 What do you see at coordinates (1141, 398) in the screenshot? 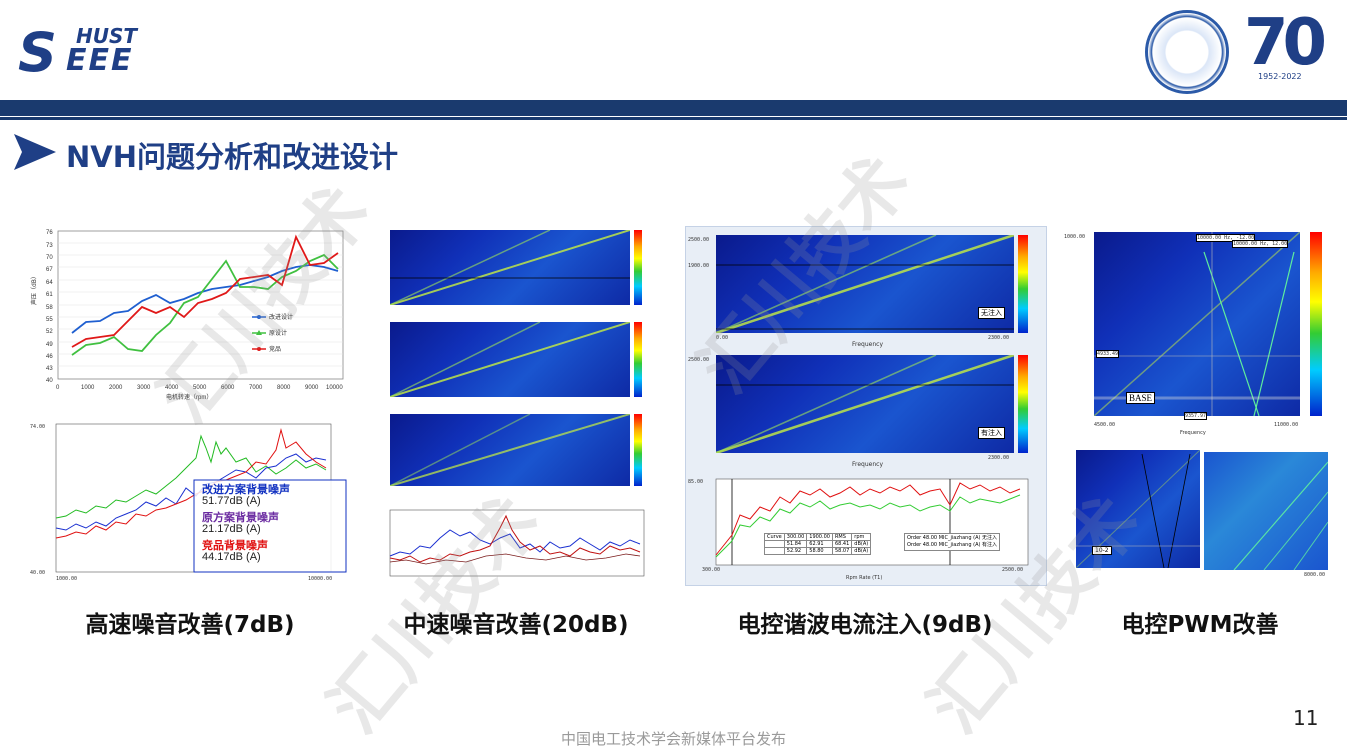
I see `pwm-base-tag: BASE` at bounding box center [1141, 398].